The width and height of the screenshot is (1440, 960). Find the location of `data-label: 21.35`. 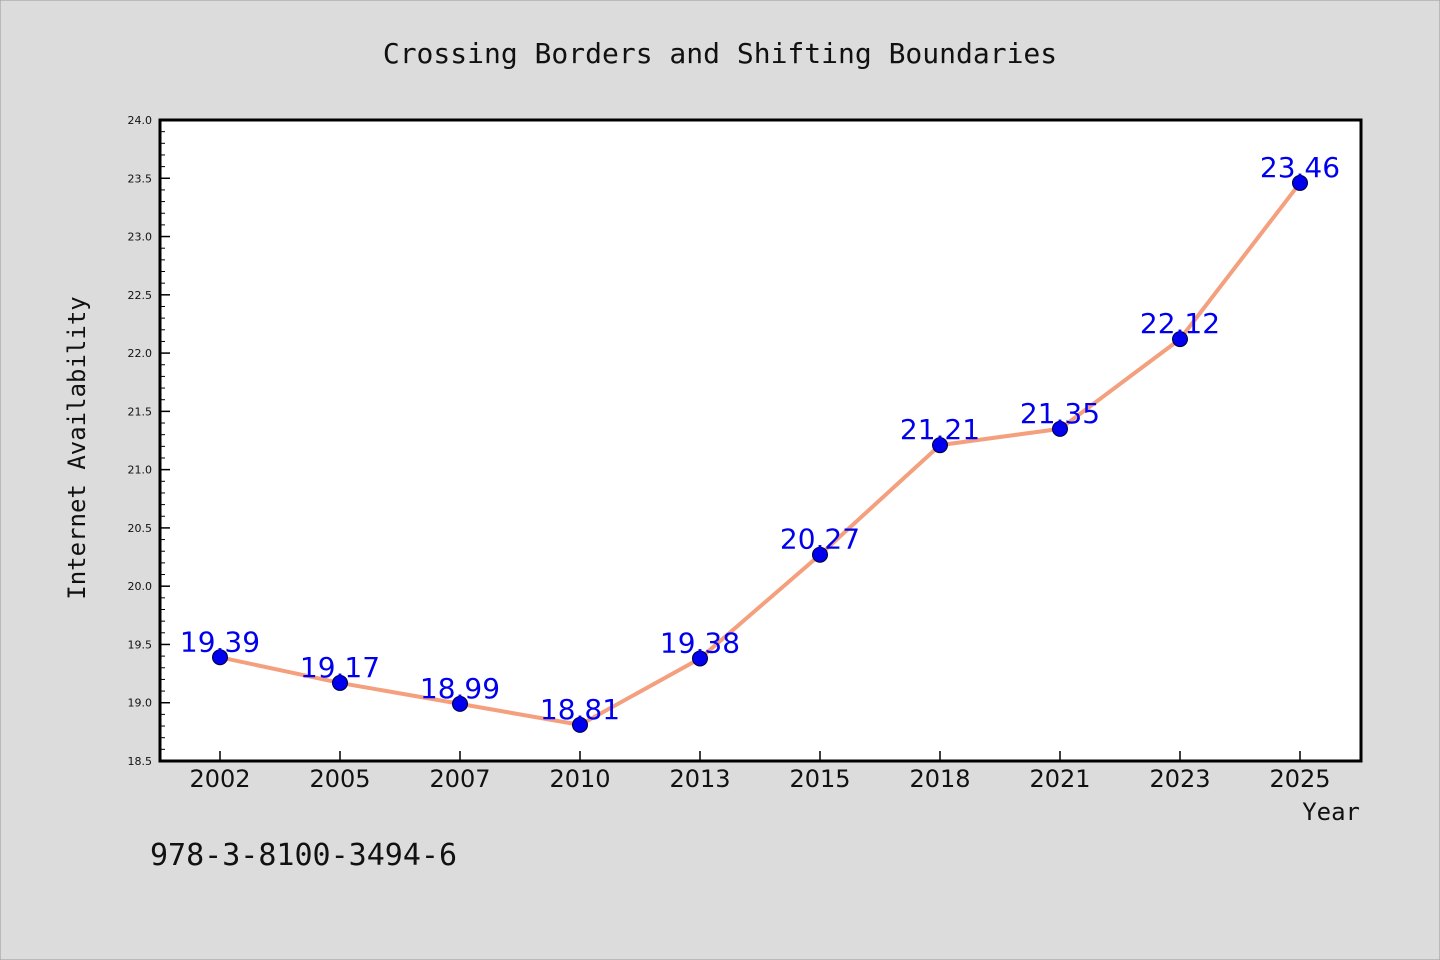

data-label: 21.35 is located at coordinates (1060, 413).